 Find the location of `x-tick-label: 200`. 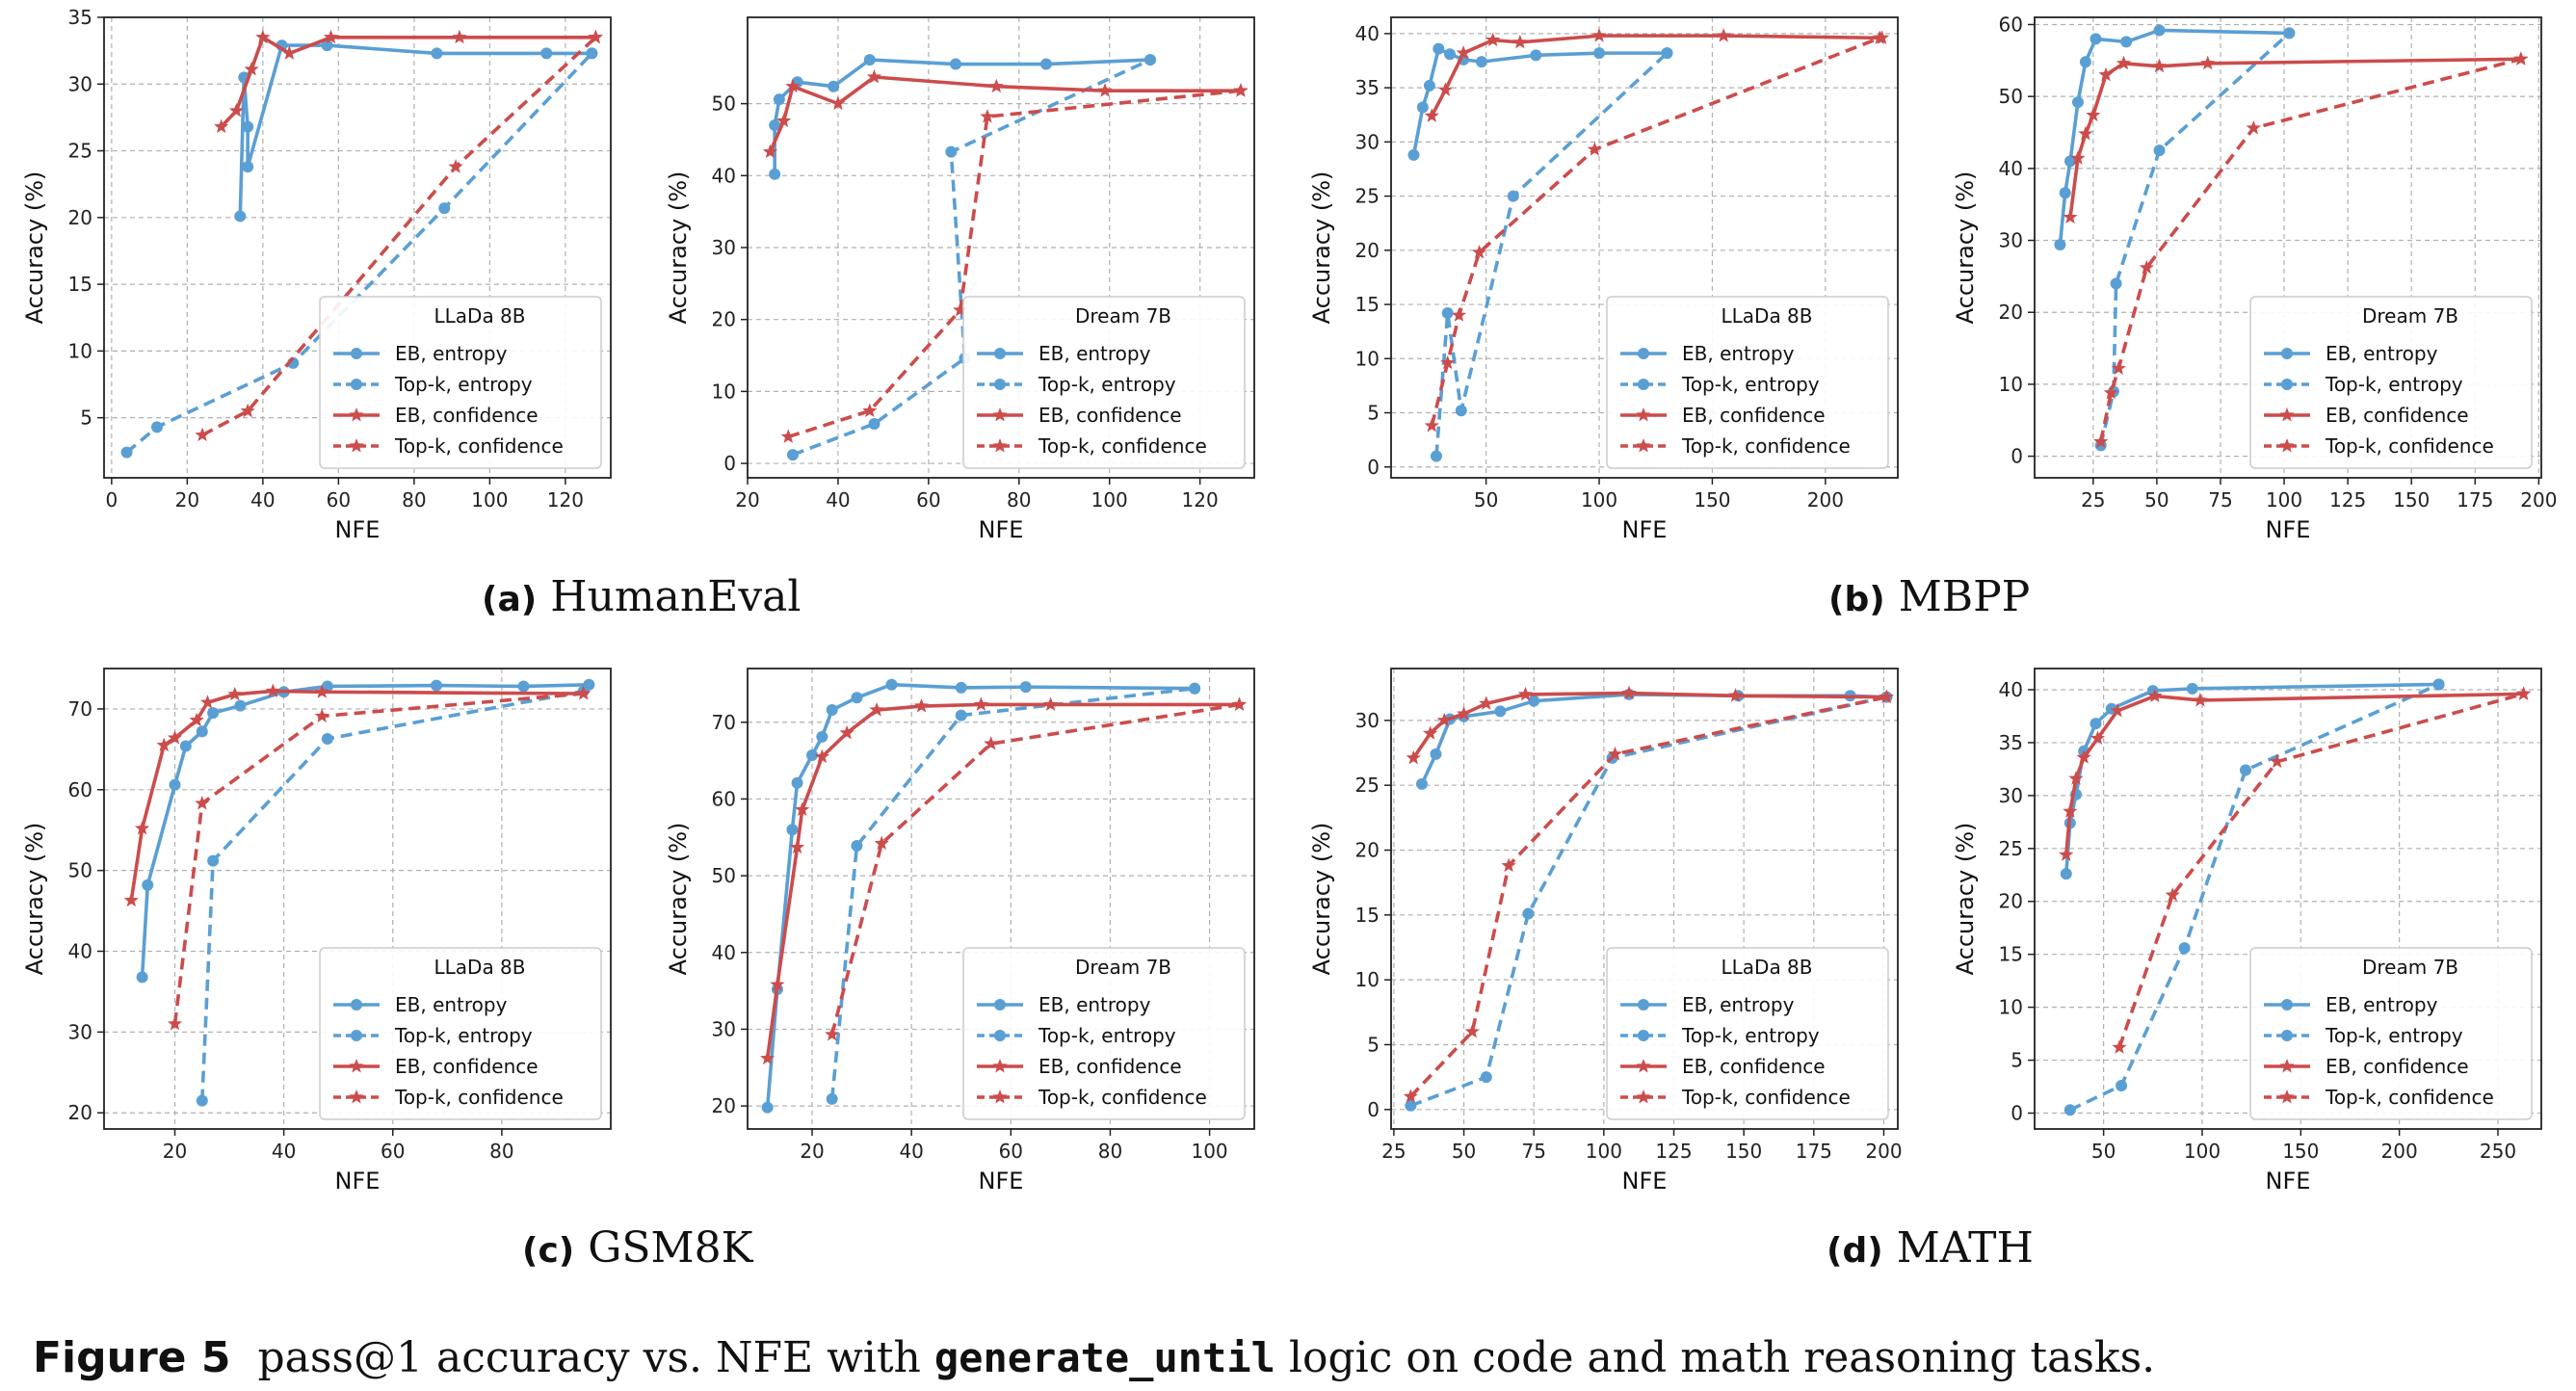

x-tick-label: 200 is located at coordinates (2538, 500).